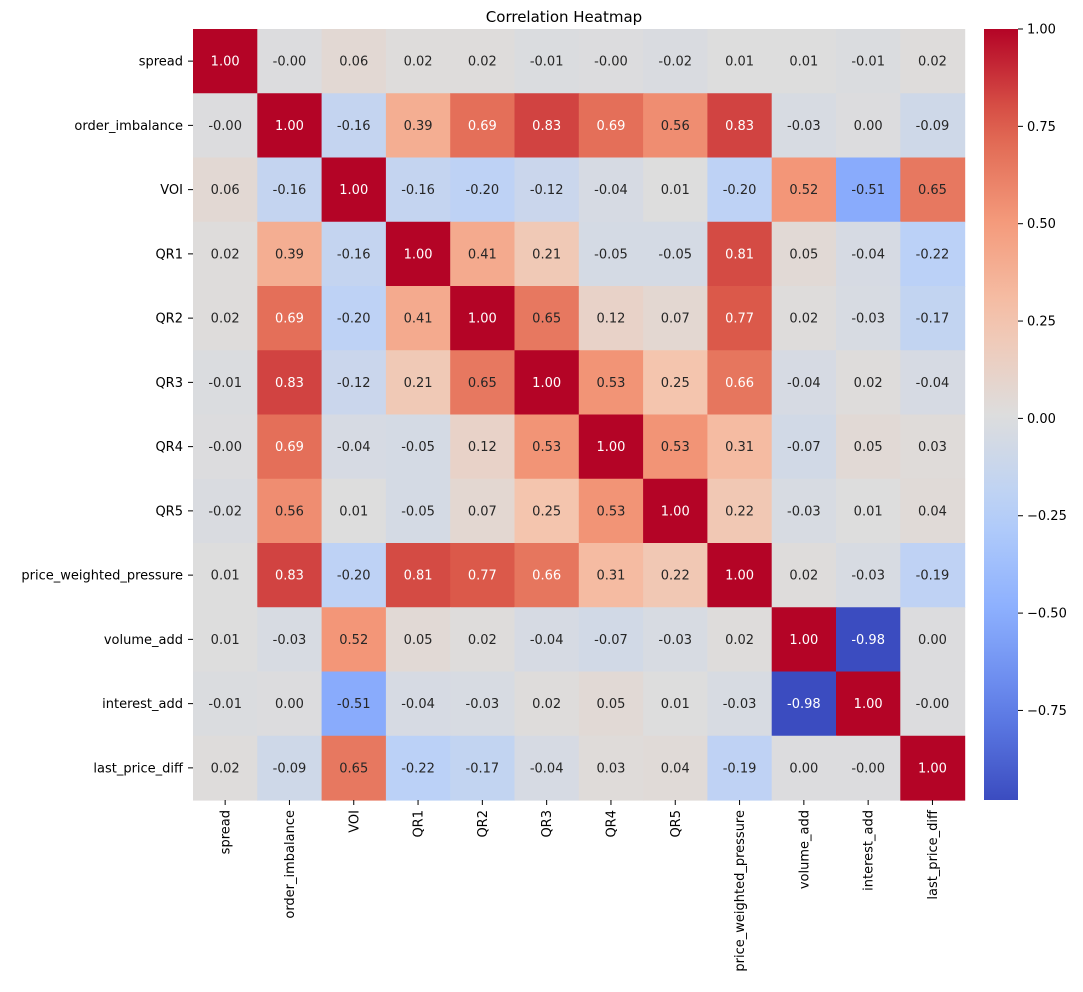 The height and width of the screenshot is (992, 1083). Describe the element at coordinates (547, 824) in the screenshot. I see `x-tick-label: QR3` at that location.